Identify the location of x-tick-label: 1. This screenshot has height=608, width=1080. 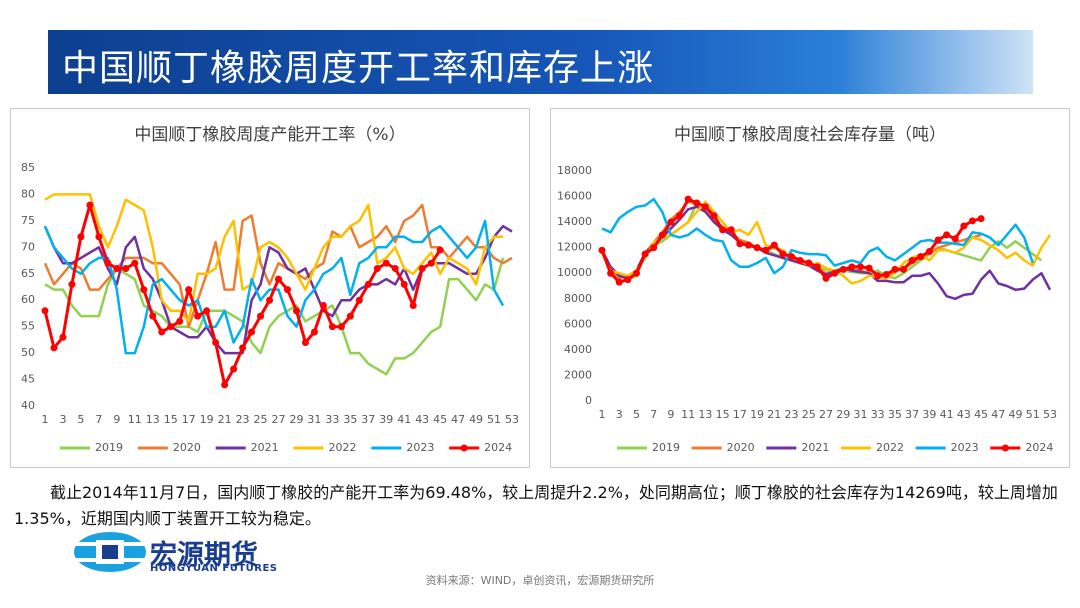
(602, 414).